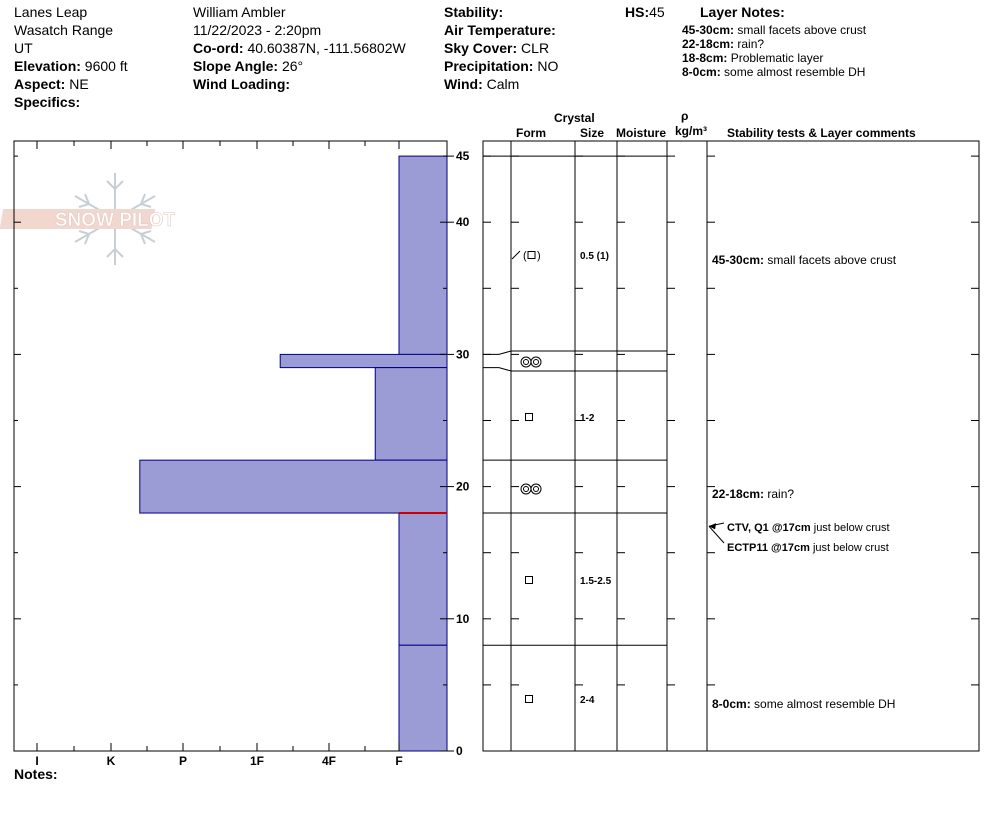  Describe the element at coordinates (40, 84) in the screenshot. I see `aspect-label: Aspect:` at that location.